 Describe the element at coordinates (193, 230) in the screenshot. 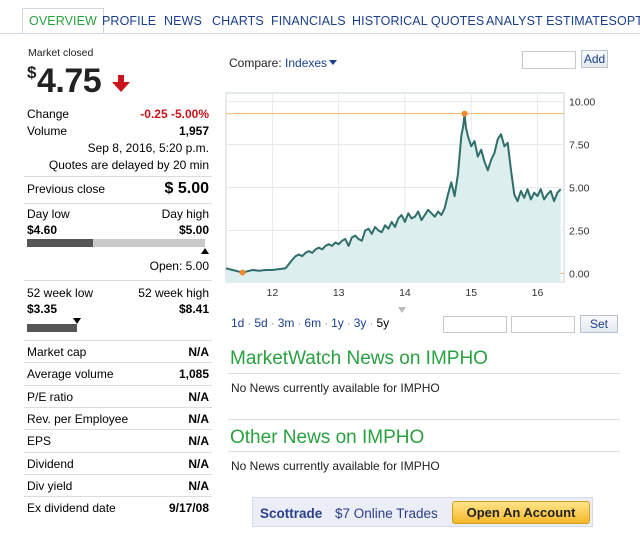

I see `day-high-value: $5.00` at that location.